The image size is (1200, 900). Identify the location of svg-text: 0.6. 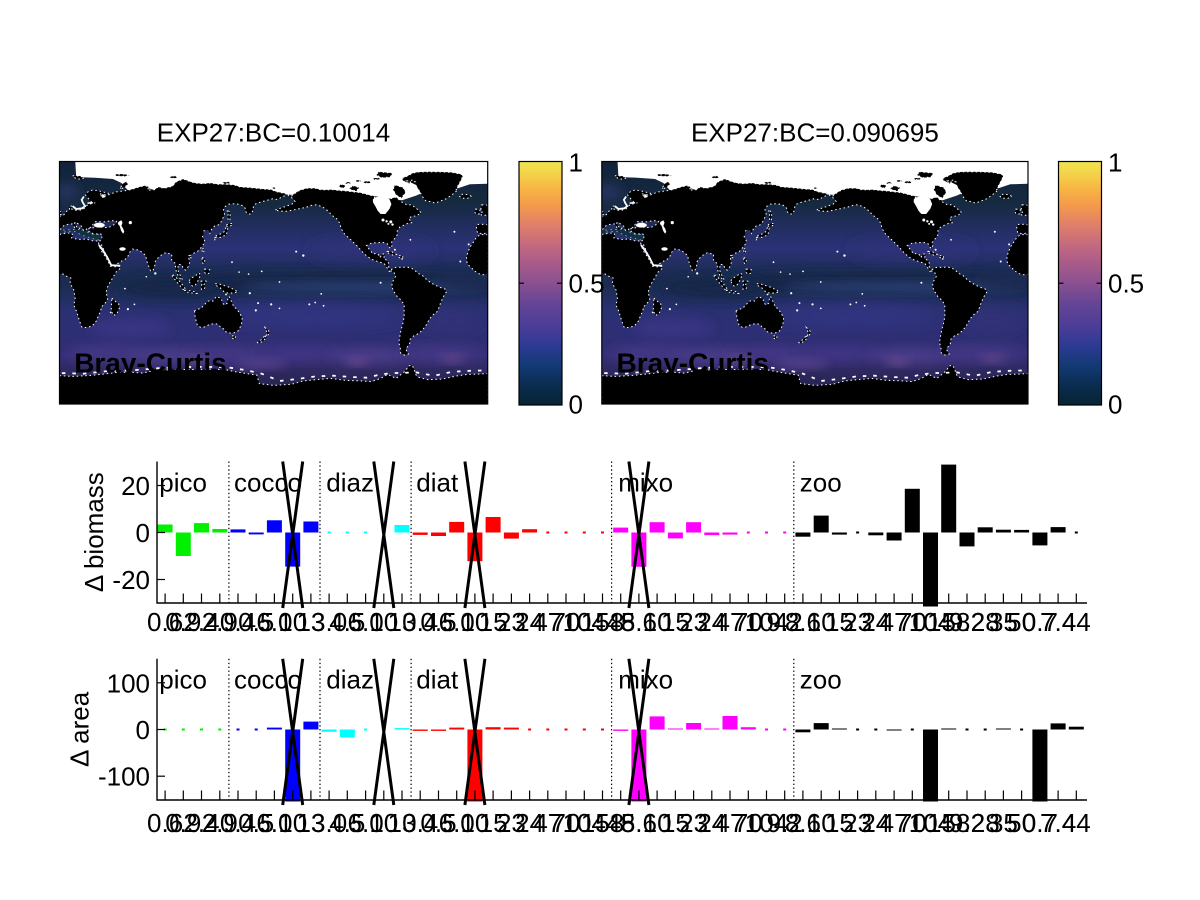
(165, 823).